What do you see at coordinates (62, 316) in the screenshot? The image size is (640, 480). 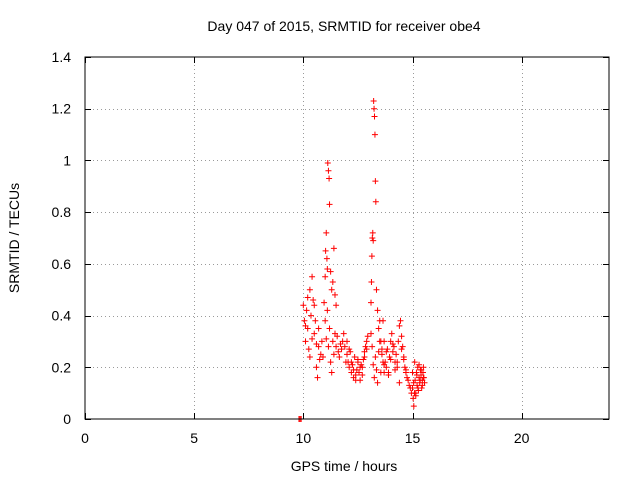 I see `y-tick-label: 0.4` at bounding box center [62, 316].